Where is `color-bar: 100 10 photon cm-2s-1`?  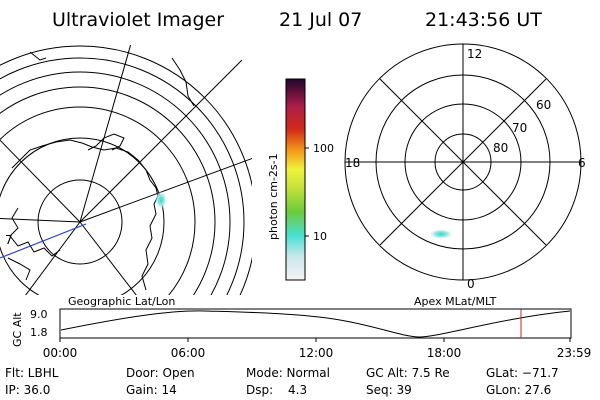 color-bar: 100 10 photon cm-2s-1 is located at coordinates (300, 179).